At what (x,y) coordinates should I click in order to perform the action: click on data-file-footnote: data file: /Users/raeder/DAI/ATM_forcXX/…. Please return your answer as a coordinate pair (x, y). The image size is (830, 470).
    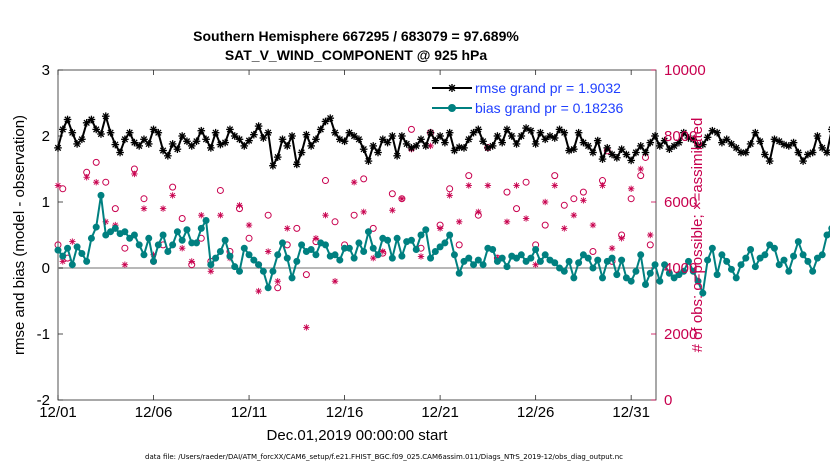
    Looking at the image, I should click on (384, 457).